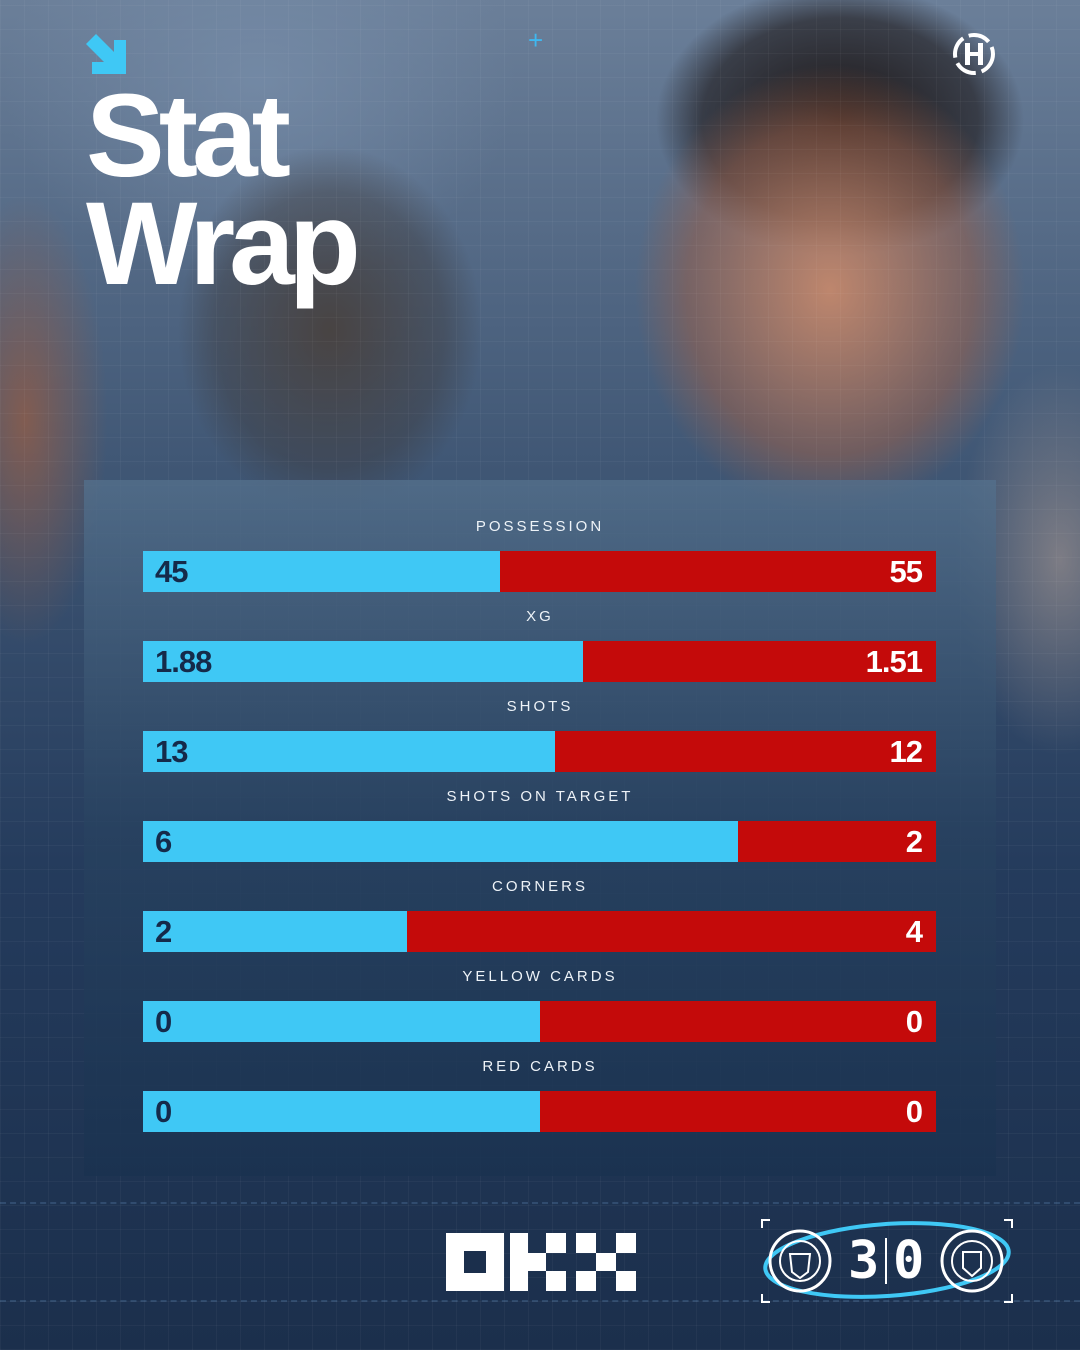  What do you see at coordinates (163, 841) in the screenshot?
I see `home-value-label: 6` at bounding box center [163, 841].